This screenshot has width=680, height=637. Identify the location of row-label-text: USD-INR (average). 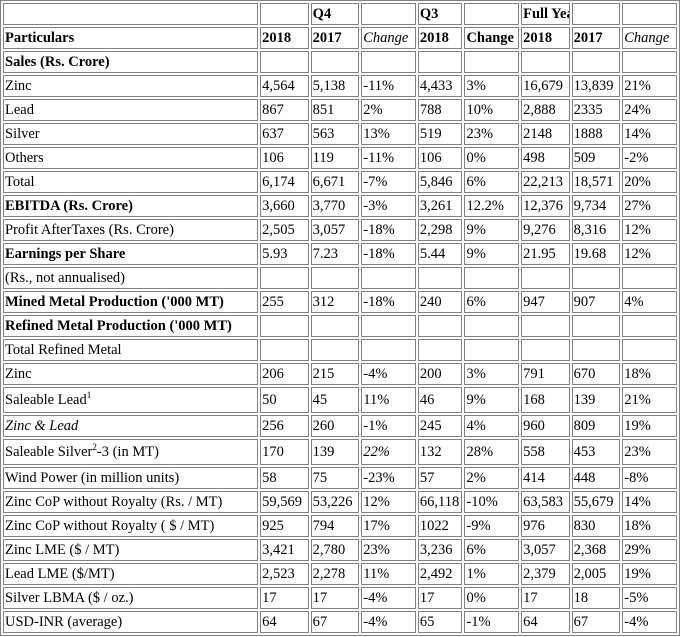
(64, 621).